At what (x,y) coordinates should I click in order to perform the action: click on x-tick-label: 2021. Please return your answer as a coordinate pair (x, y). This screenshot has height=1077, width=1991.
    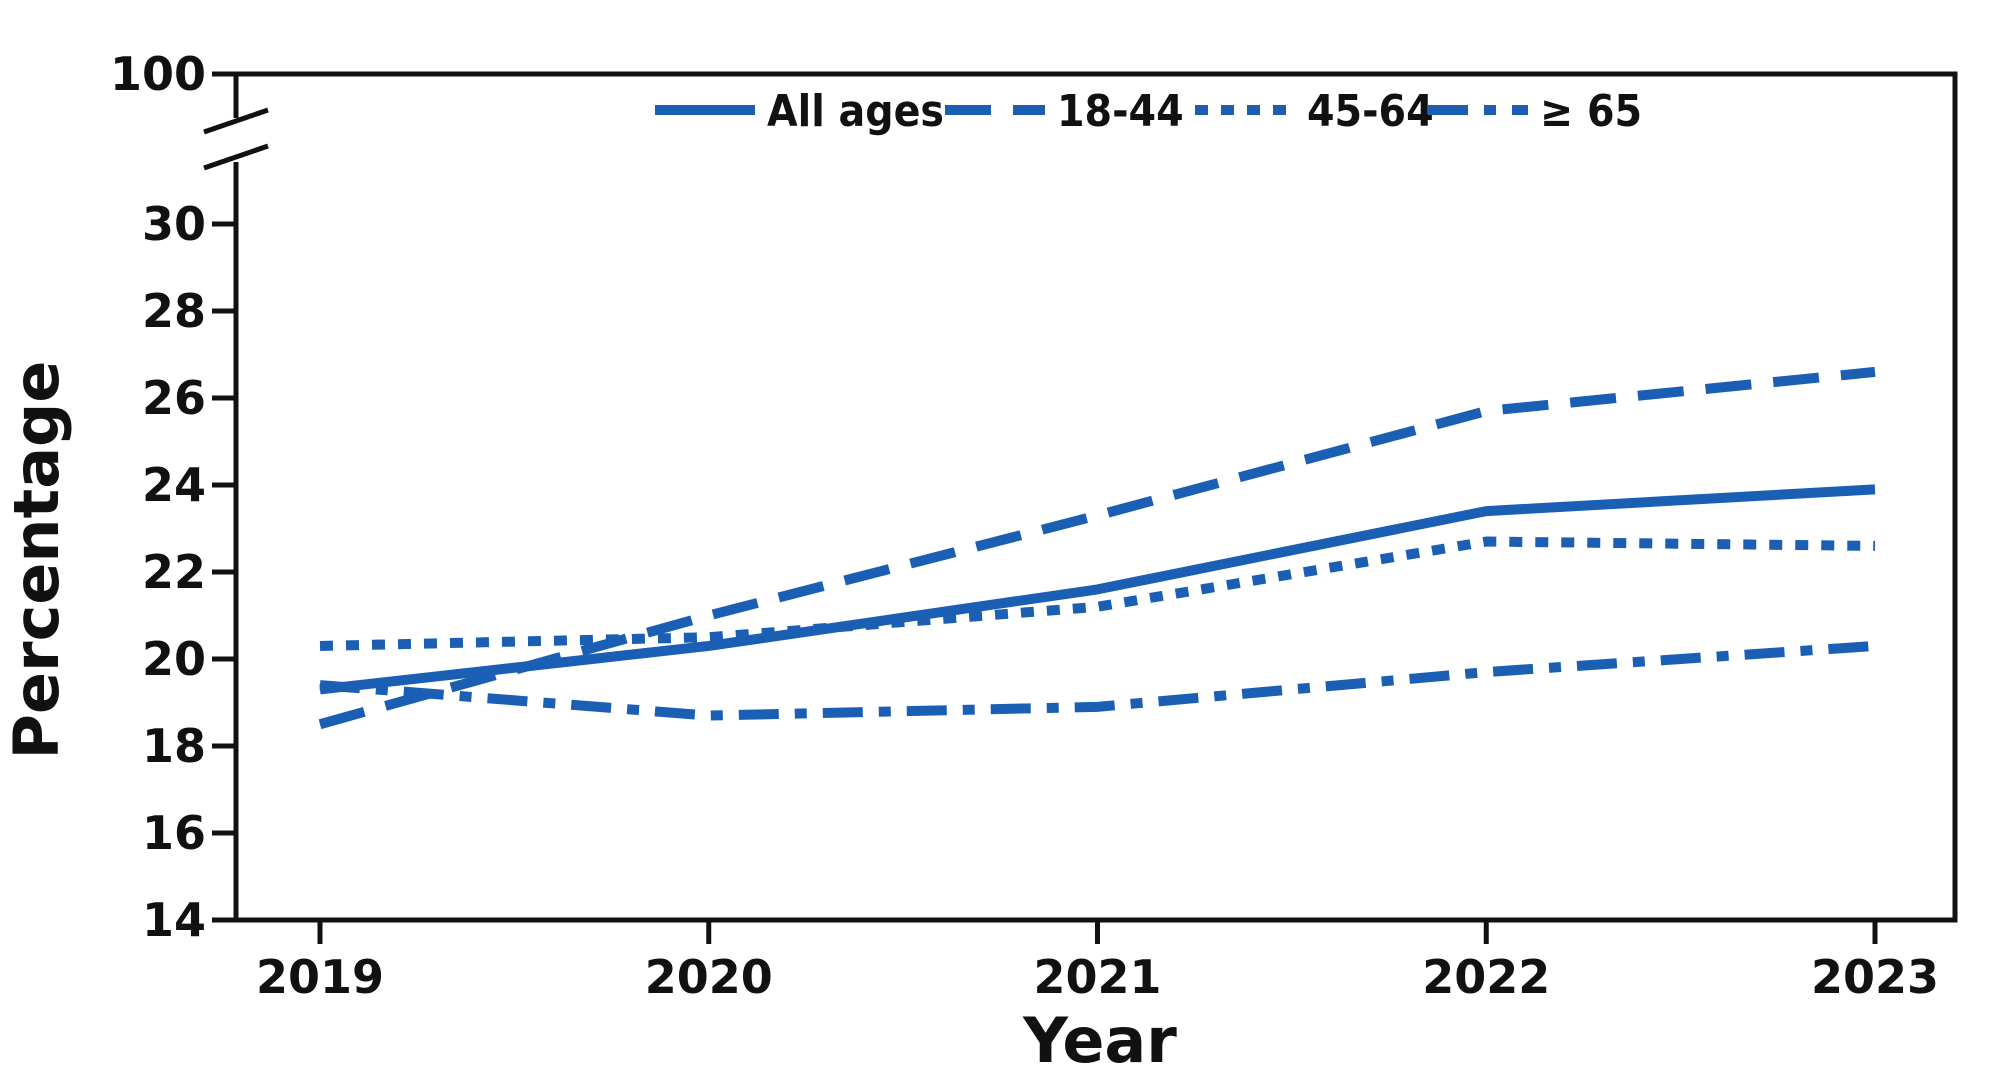
    Looking at the image, I should click on (1097, 977).